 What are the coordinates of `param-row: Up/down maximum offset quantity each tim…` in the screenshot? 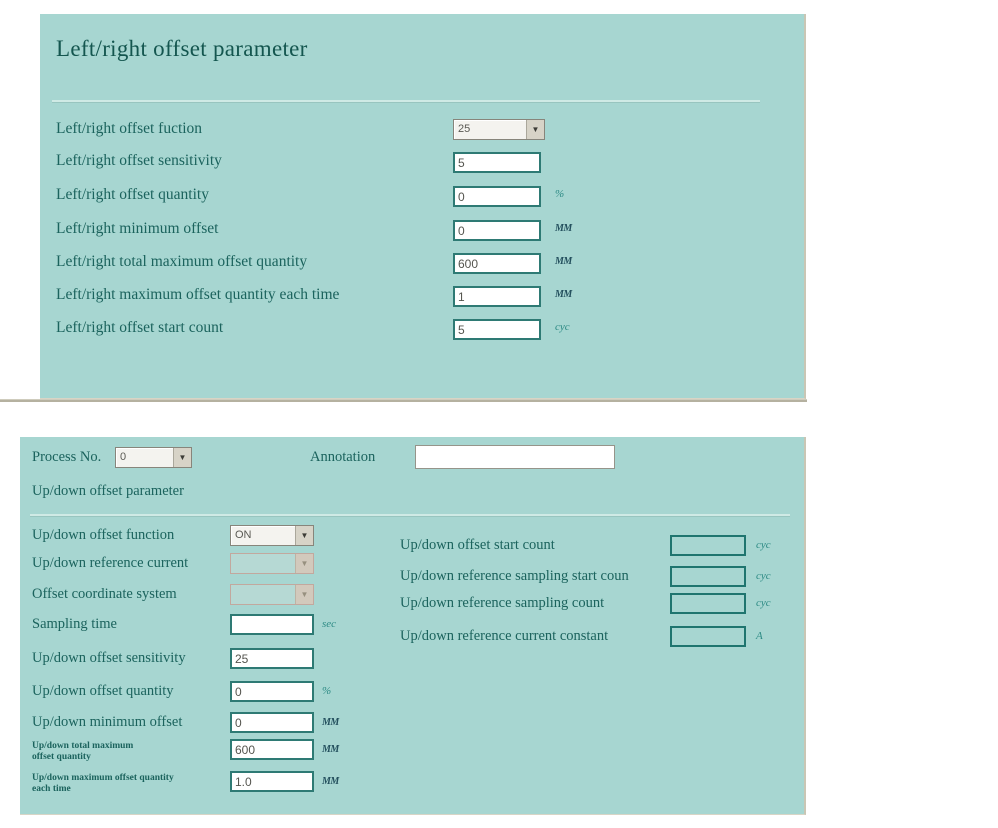 It's located at (412, 783).